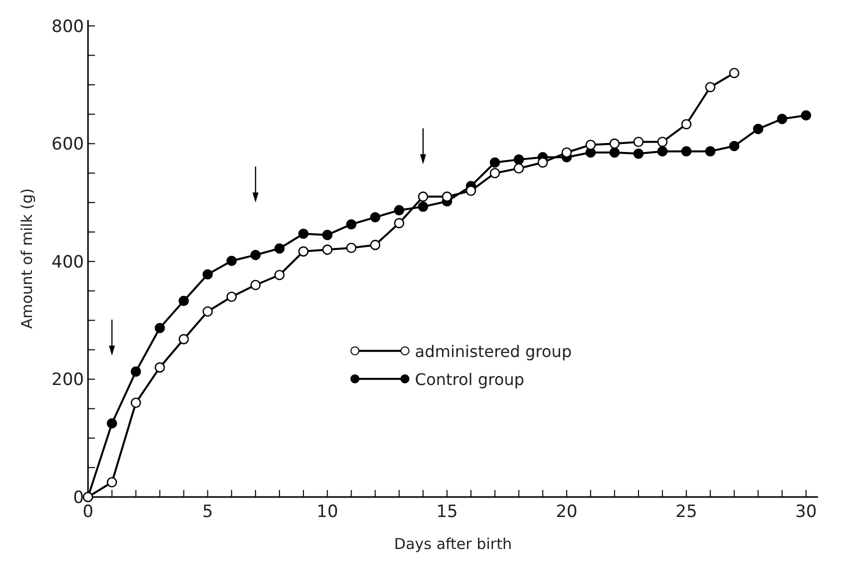 The width and height of the screenshot is (842, 569). What do you see at coordinates (447, 512) in the screenshot?
I see `x-tick-label: 15` at bounding box center [447, 512].